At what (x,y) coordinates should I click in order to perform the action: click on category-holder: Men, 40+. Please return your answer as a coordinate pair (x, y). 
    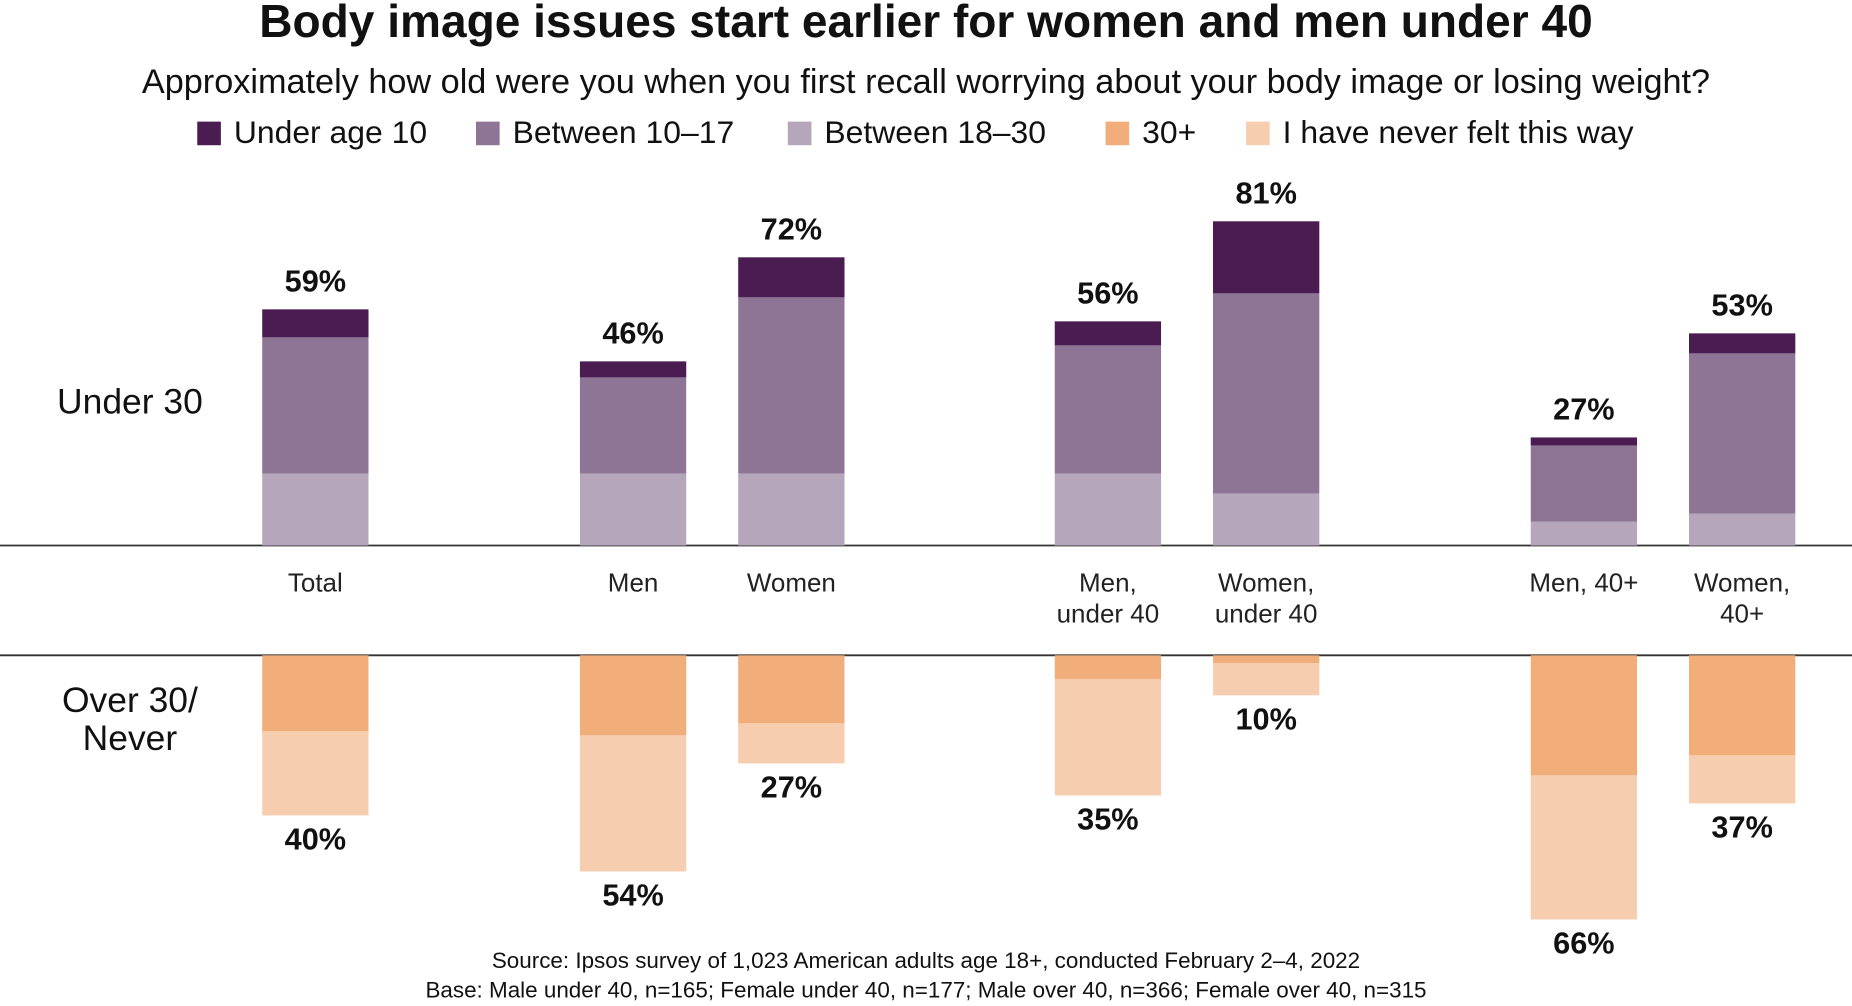
    Looking at the image, I should click on (1584, 582).